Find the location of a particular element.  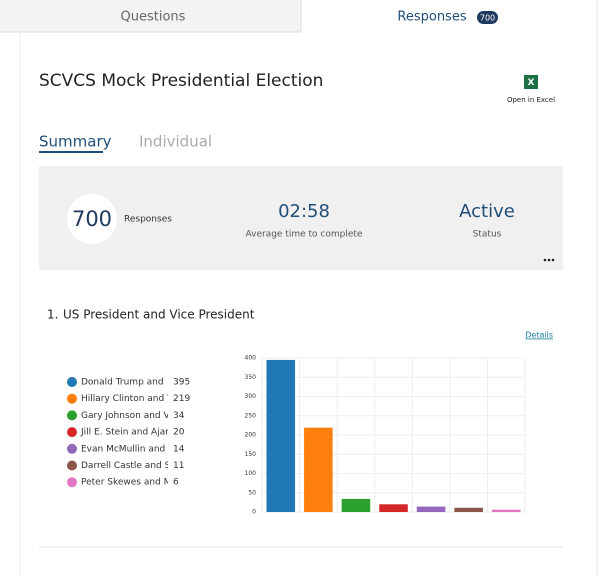

individual-tab: Individual is located at coordinates (175, 142).